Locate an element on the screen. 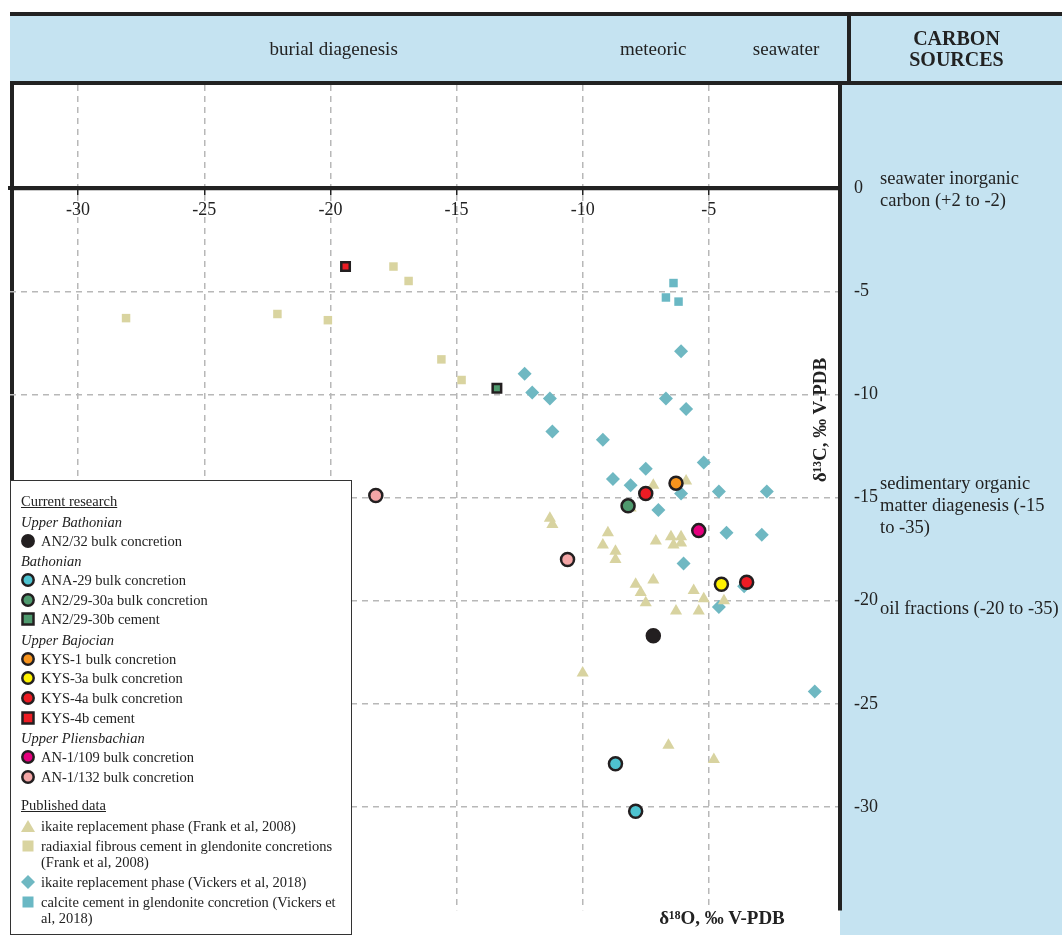 This screenshot has width=1062, height=935. x-tick-label: -10 is located at coordinates (582, 208).